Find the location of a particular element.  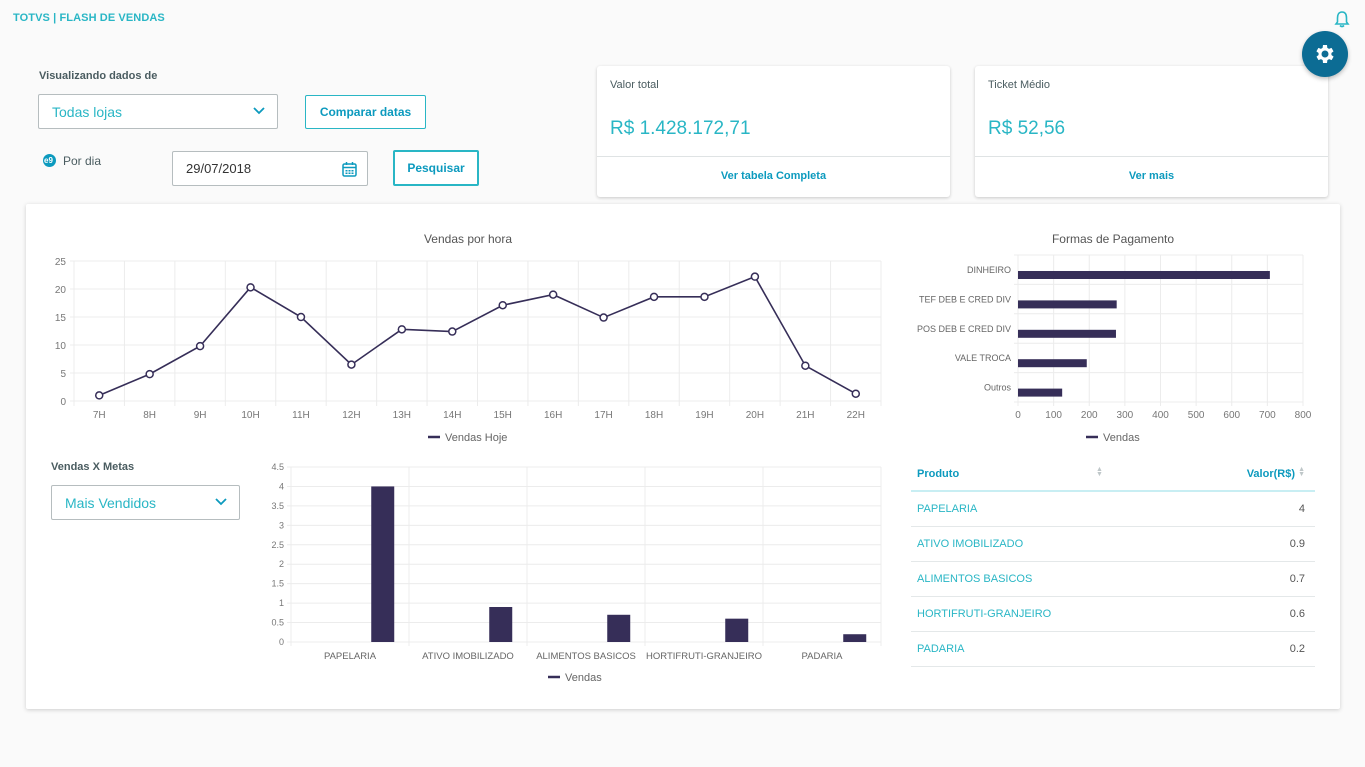

y-tick-label: 10 is located at coordinates (61, 346).